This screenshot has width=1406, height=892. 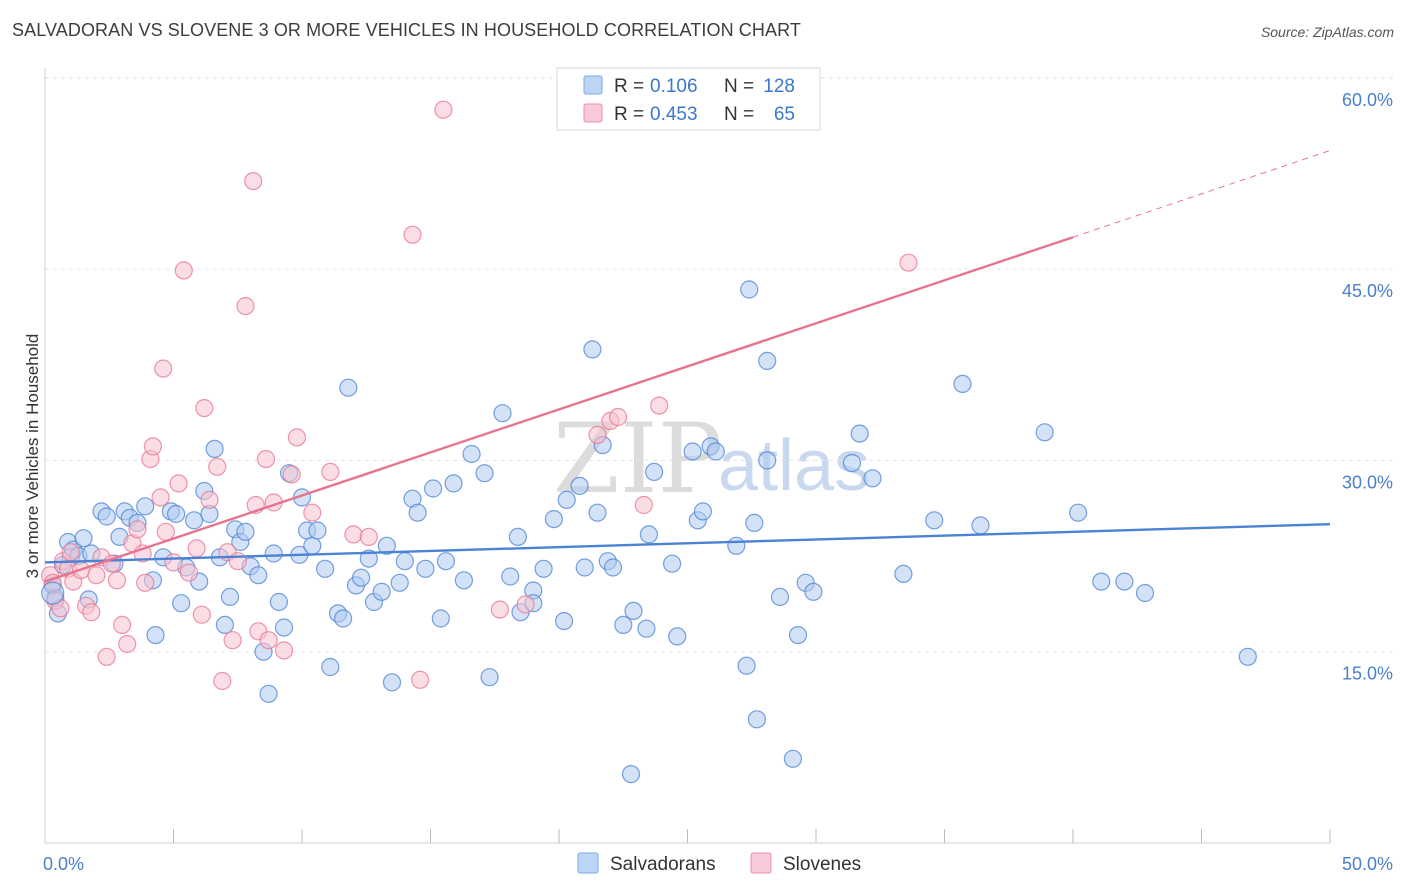 What do you see at coordinates (822, 864) in the screenshot?
I see `bottom-legend-label-slovenes: Slovenes` at bounding box center [822, 864].